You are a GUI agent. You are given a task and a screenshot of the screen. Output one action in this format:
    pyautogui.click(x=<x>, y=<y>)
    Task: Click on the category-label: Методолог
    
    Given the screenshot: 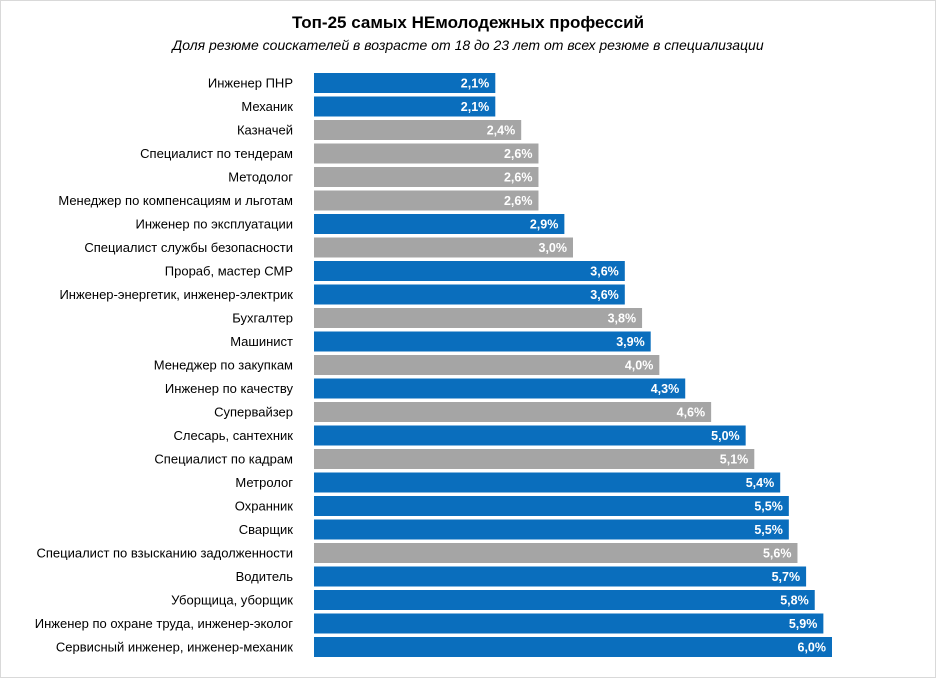 What is the action you would take?
    pyautogui.click(x=260, y=177)
    